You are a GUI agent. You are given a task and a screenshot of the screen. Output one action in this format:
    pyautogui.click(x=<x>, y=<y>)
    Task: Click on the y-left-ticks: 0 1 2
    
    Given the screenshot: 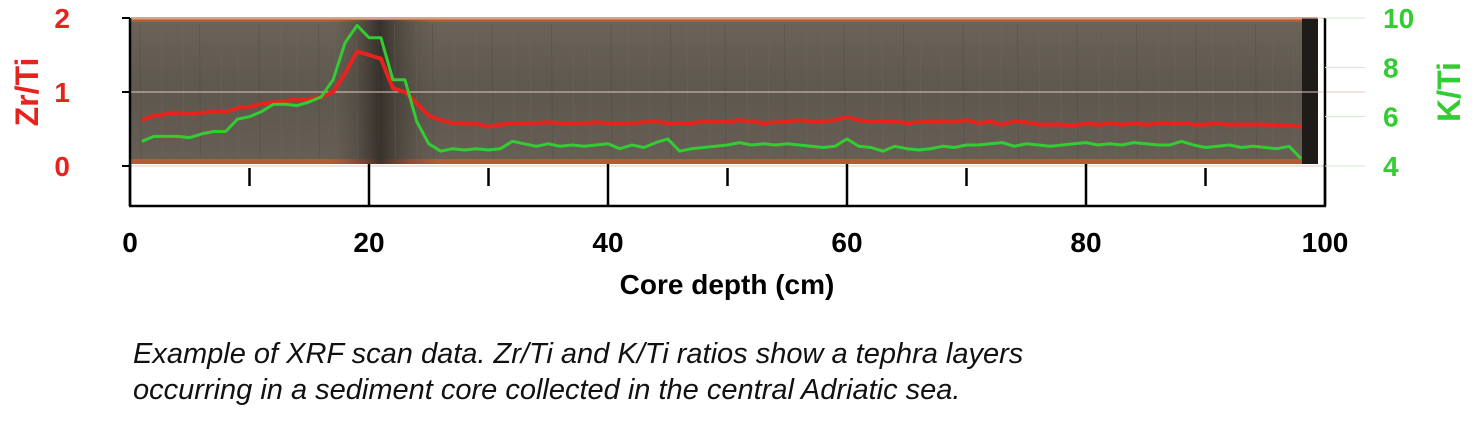 What is the action you would take?
    pyautogui.click(x=92, y=92)
    